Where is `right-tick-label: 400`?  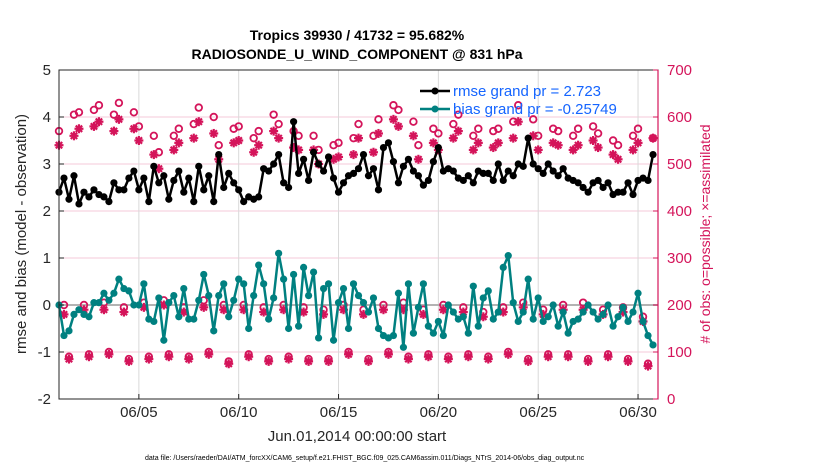 right-tick-label: 400 is located at coordinates (679, 211).